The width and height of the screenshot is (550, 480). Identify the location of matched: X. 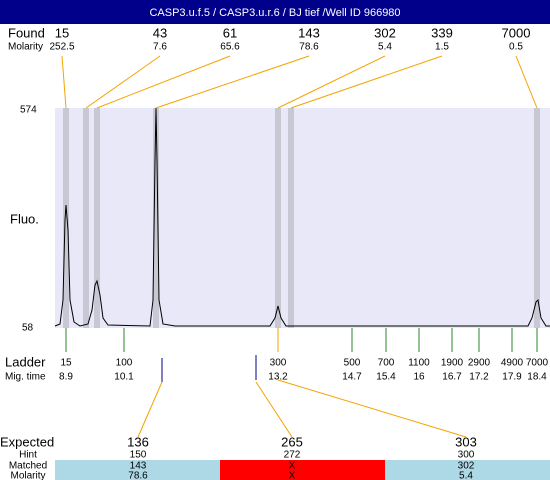
(292, 466).